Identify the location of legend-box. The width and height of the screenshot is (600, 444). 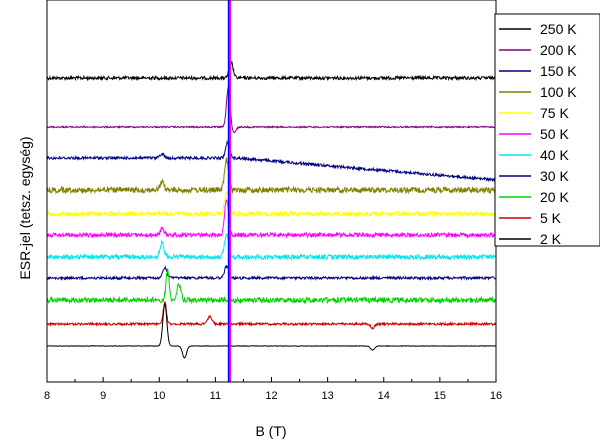
(547, 130).